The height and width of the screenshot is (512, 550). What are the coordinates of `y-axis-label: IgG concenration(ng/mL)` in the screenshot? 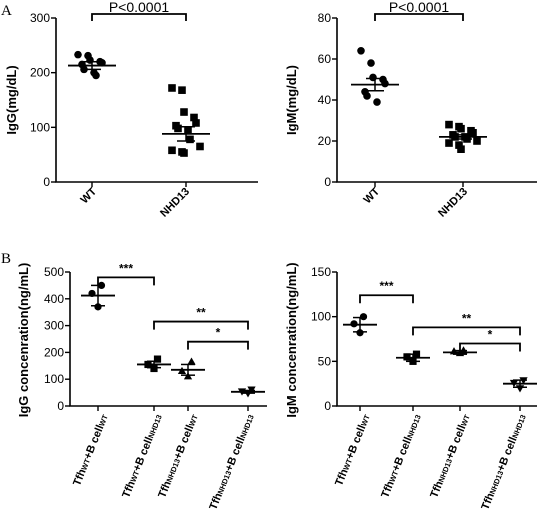 It's located at (23, 340).